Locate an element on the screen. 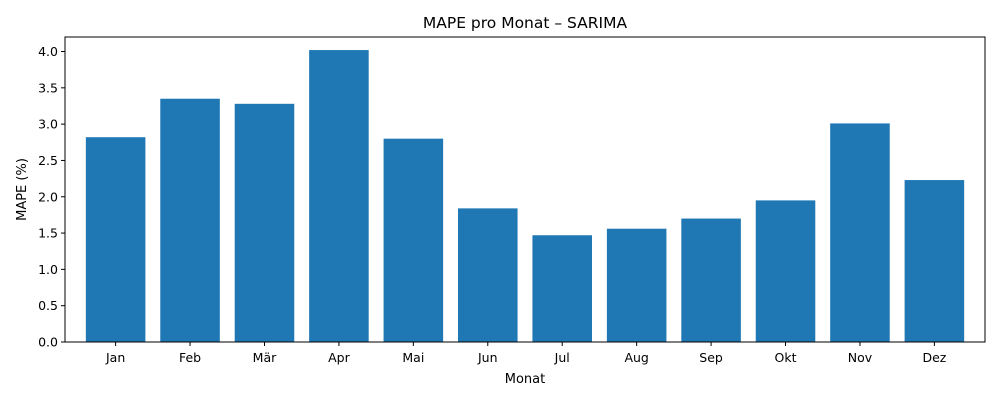  x-tick-label: Jan is located at coordinates (115, 357).